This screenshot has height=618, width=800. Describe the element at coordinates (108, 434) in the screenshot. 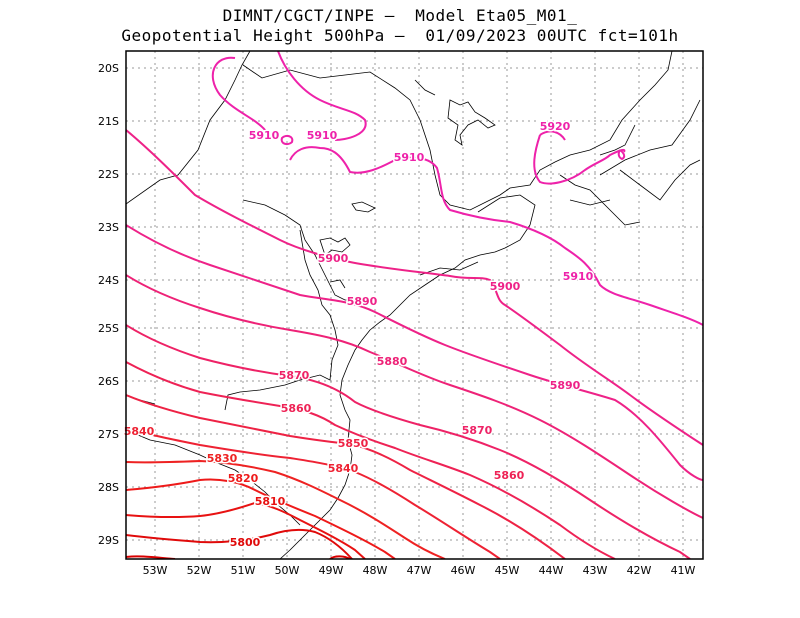

I see `lat-label: 27S` at that location.